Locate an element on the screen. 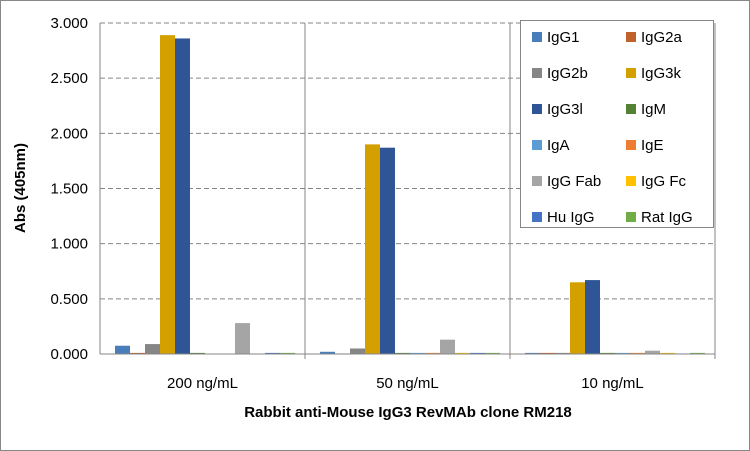 The height and width of the screenshot is (451, 750). legend-label: IgG3l is located at coordinates (565, 109).